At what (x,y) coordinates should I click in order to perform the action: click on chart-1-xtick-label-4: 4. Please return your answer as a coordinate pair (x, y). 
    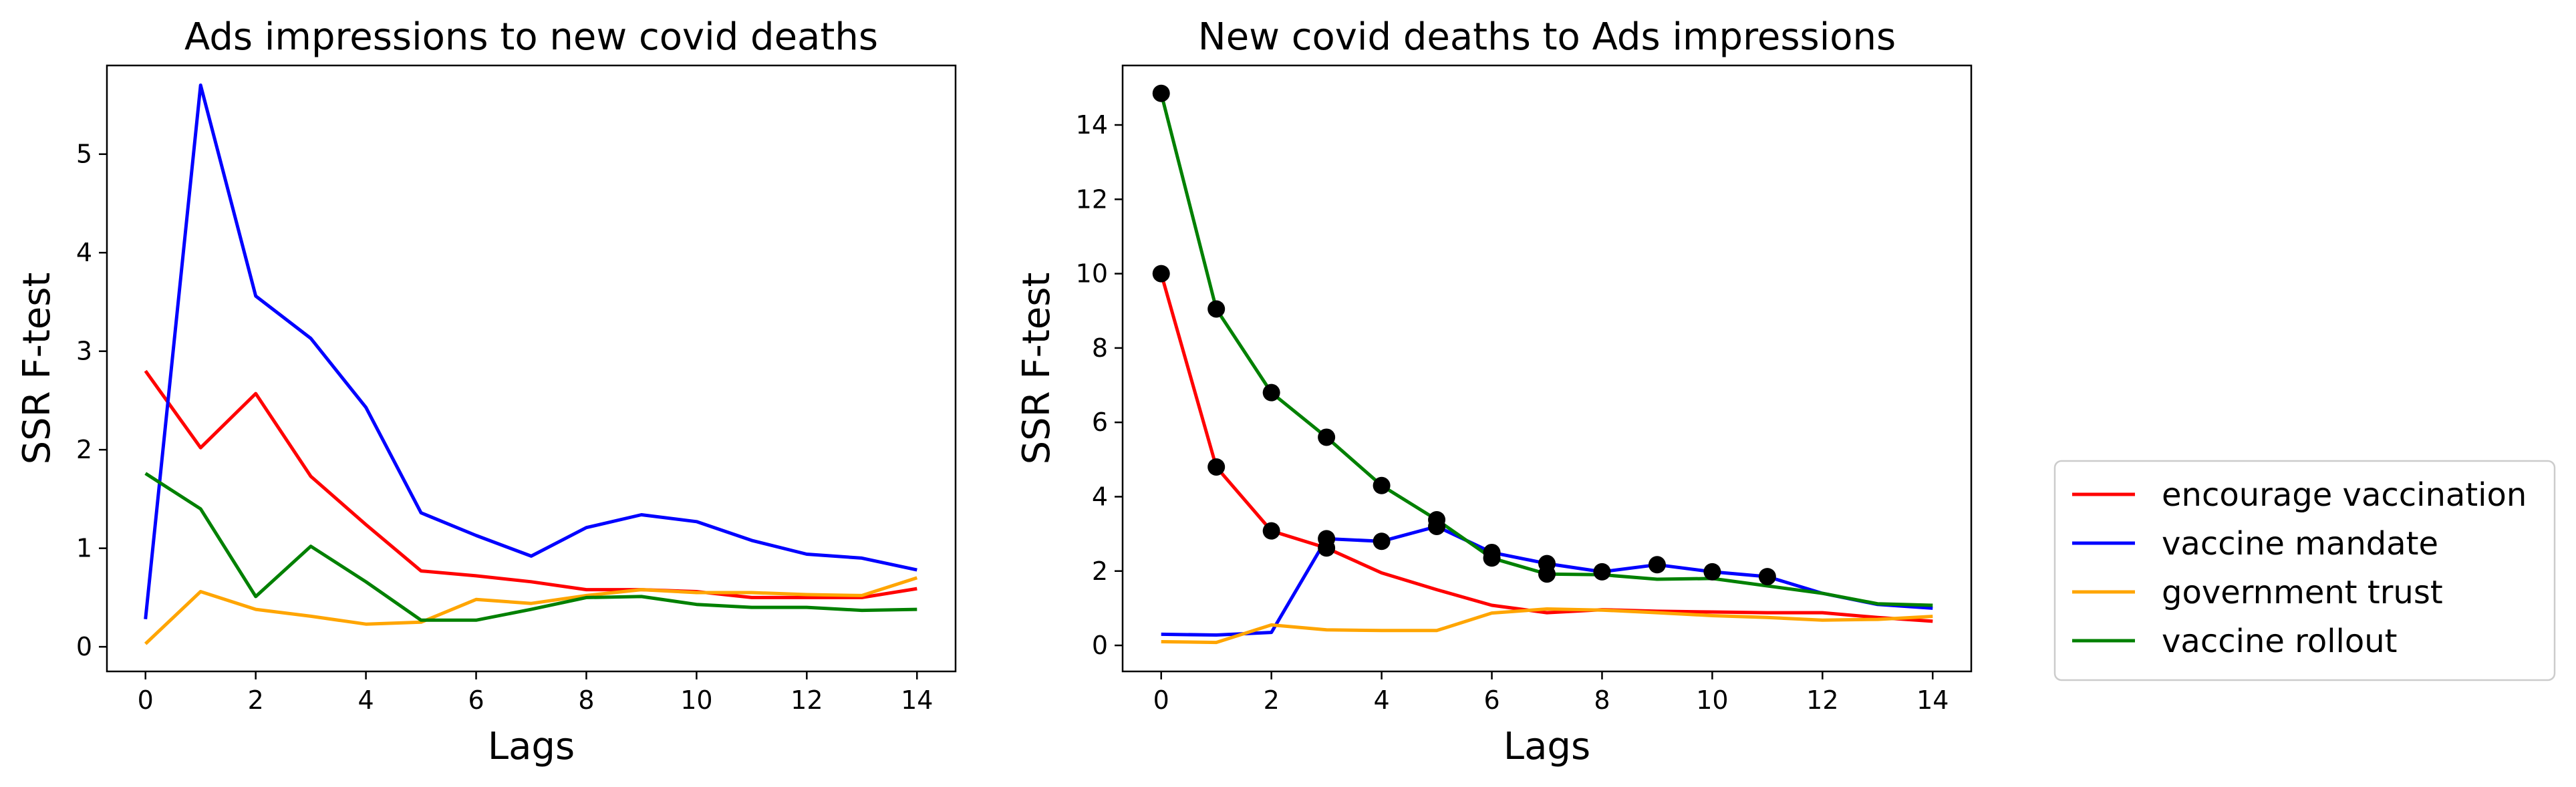
    Looking at the image, I should click on (1382, 700).